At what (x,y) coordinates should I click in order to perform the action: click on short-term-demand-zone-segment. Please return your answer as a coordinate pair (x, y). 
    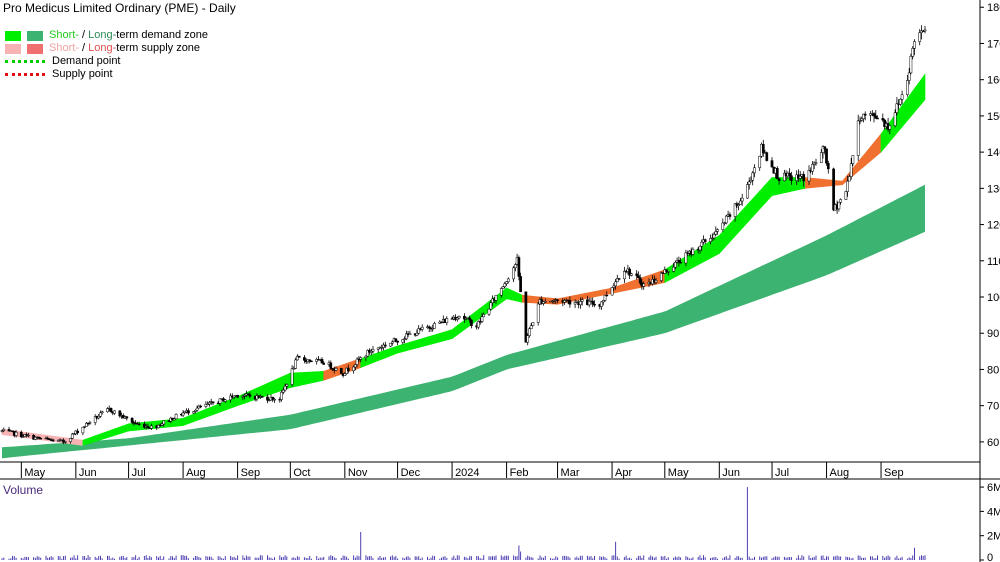
    Looking at the image, I should click on (692, 258).